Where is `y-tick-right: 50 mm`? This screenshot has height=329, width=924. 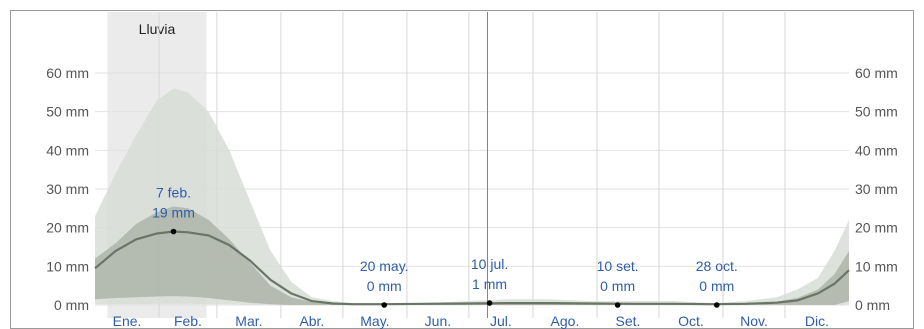 y-tick-right: 50 mm is located at coordinates (876, 112).